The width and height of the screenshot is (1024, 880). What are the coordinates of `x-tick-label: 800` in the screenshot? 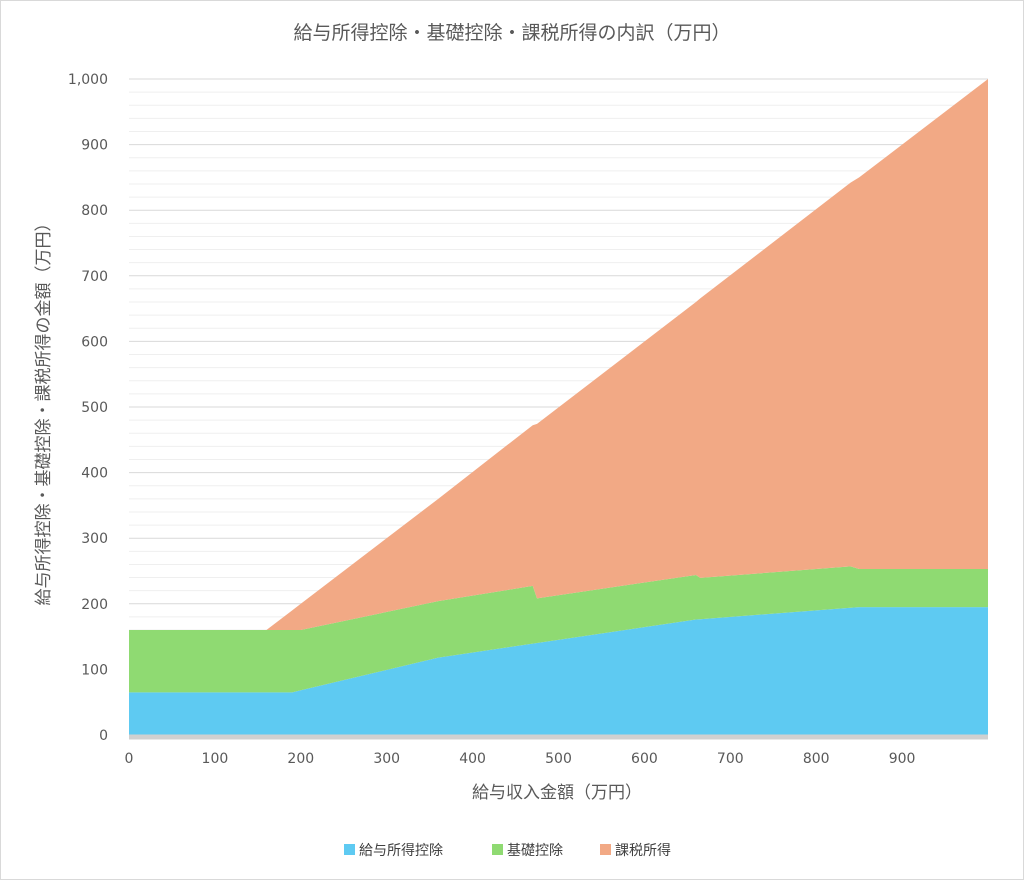 It's located at (816, 759).